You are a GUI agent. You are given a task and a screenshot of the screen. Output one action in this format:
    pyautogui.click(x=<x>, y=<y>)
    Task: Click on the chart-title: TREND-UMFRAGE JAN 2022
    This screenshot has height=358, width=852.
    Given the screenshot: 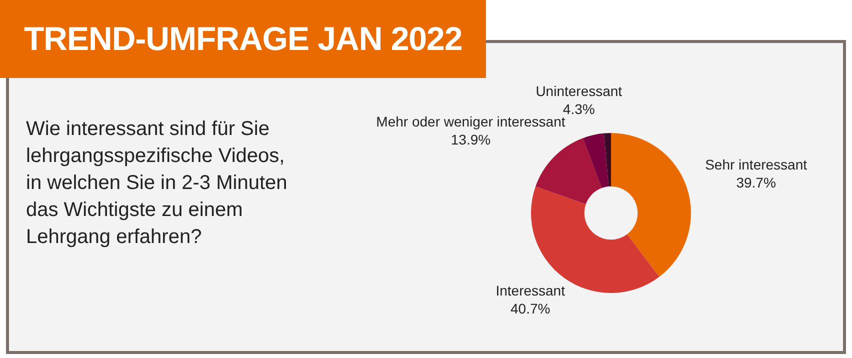 What is the action you would take?
    pyautogui.click(x=243, y=39)
    